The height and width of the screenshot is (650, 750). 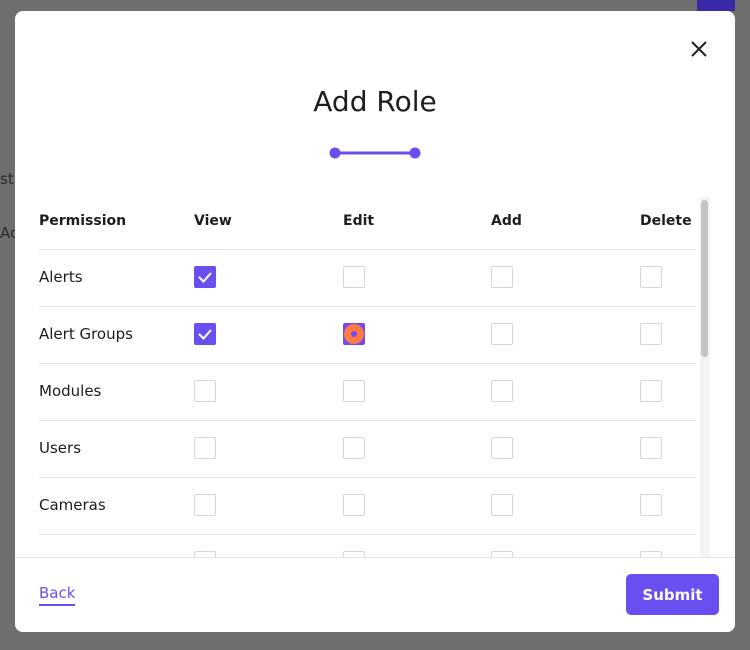 I want to click on footer, so click(x=375, y=594).